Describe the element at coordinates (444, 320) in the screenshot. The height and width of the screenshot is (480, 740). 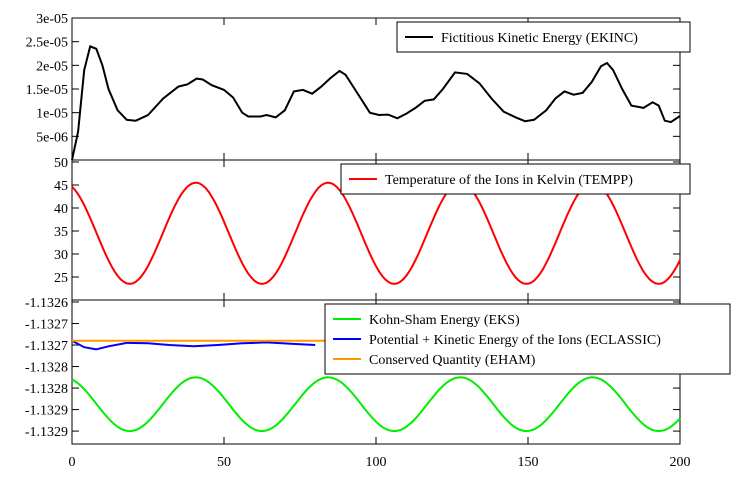
I see `legend-entry: Kohn-Sham Energy (EKS)` at that location.